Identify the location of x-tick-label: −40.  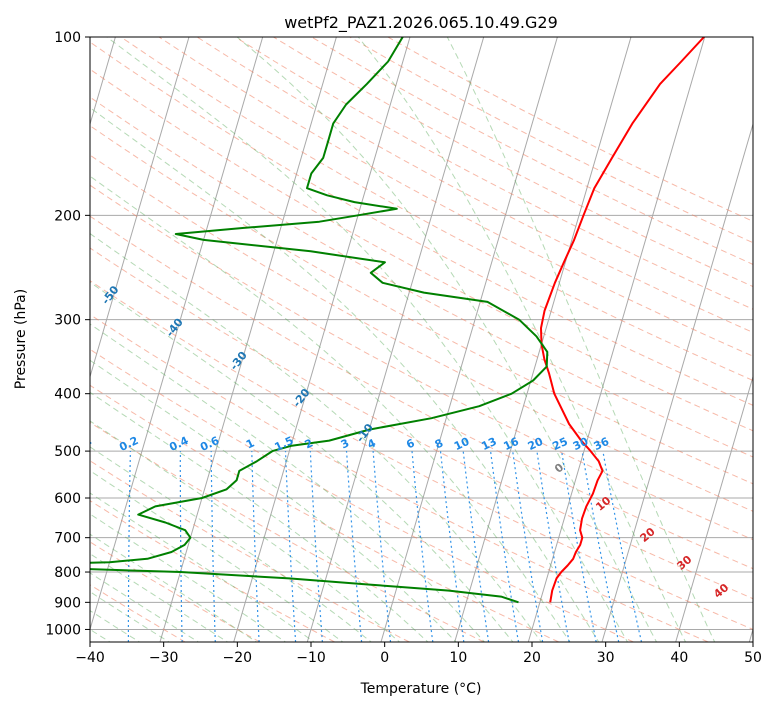
(90, 658).